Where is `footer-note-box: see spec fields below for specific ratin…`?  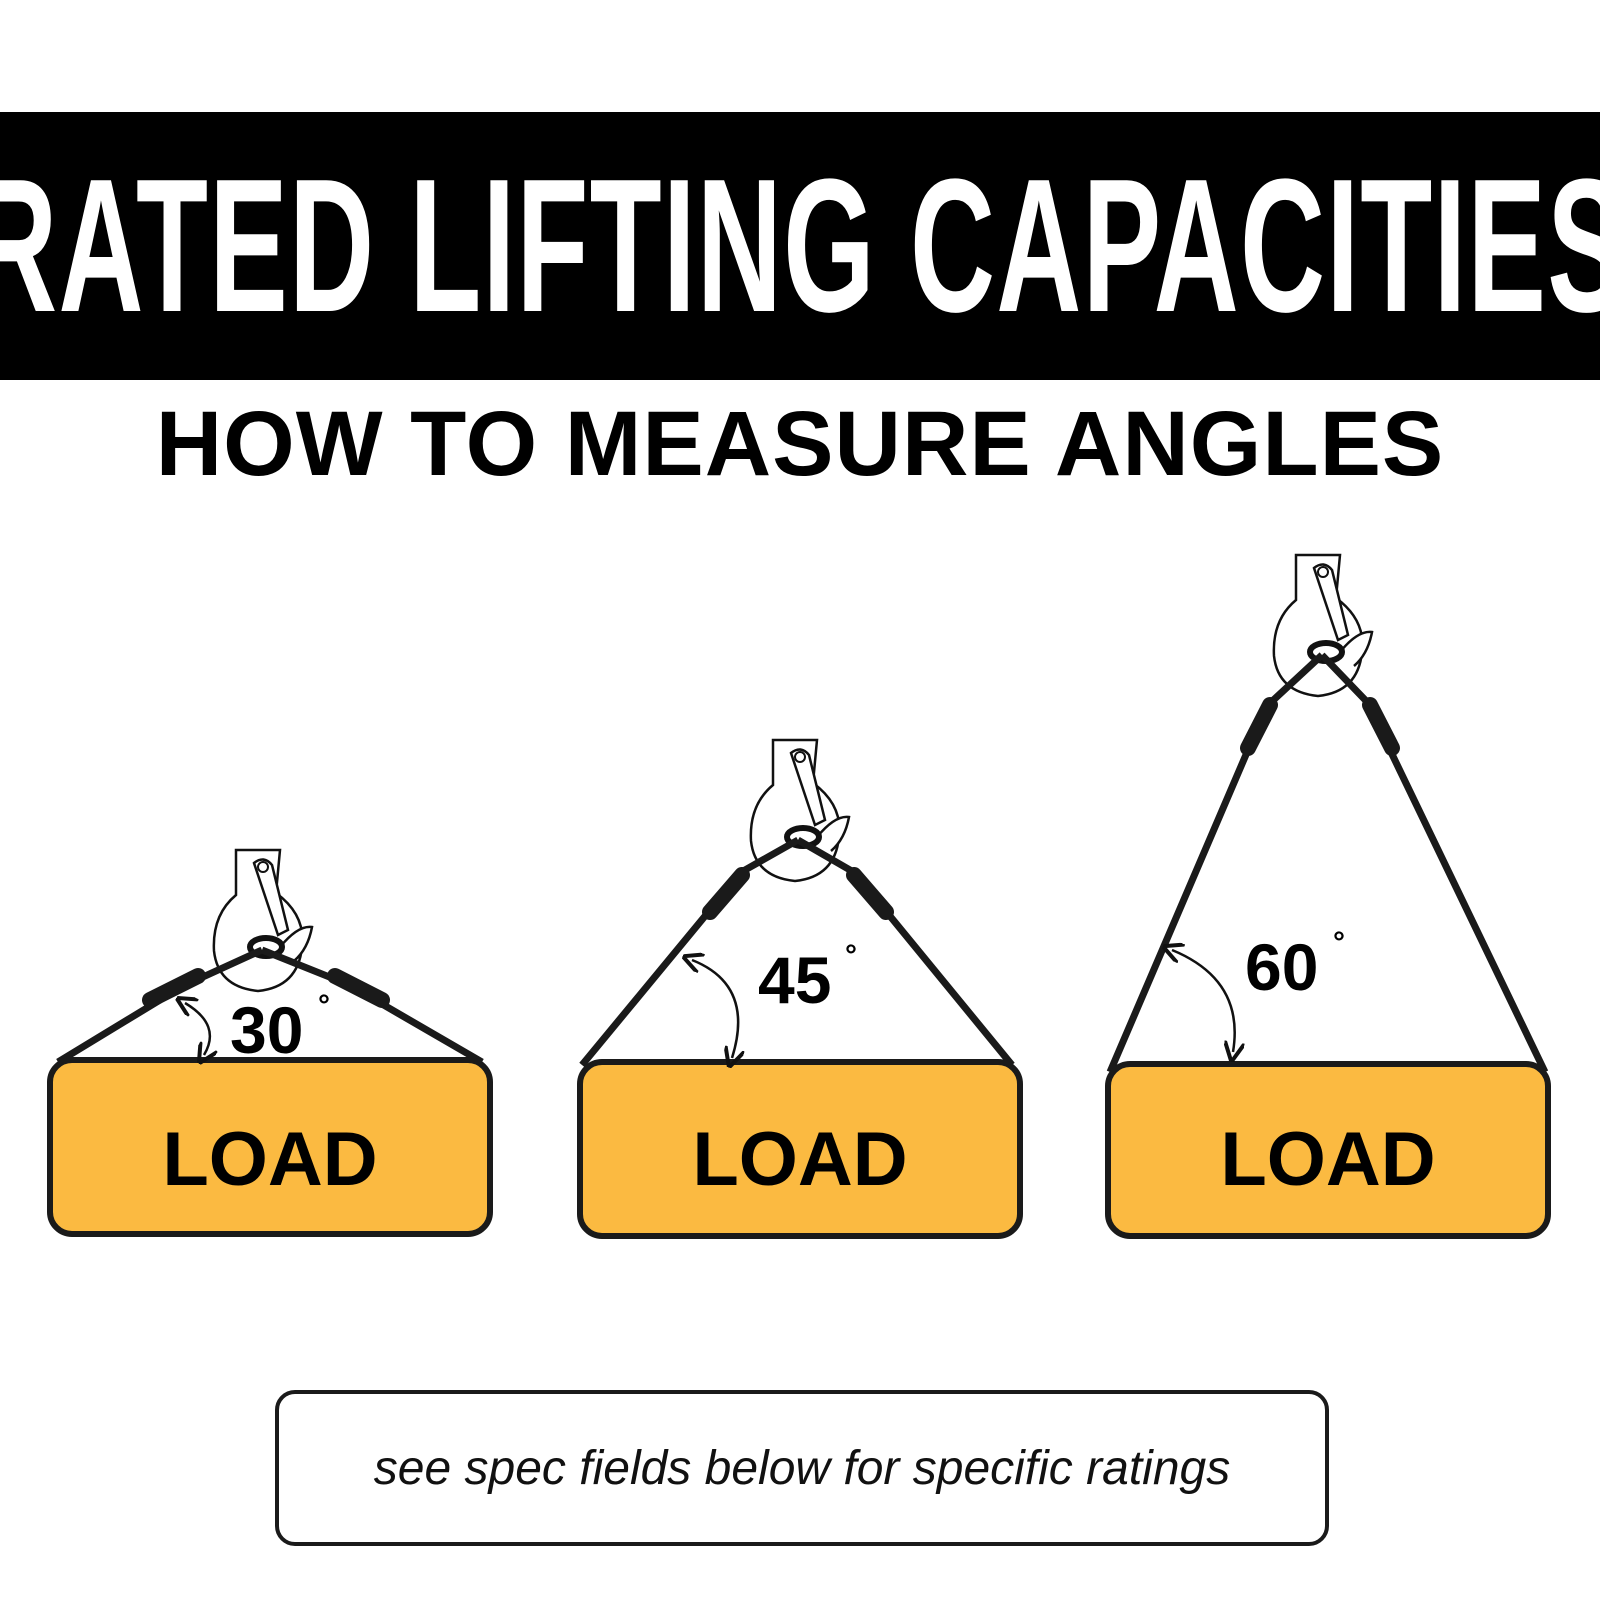
footer-note-box: see spec fields below for specific ratin… is located at coordinates (802, 1468).